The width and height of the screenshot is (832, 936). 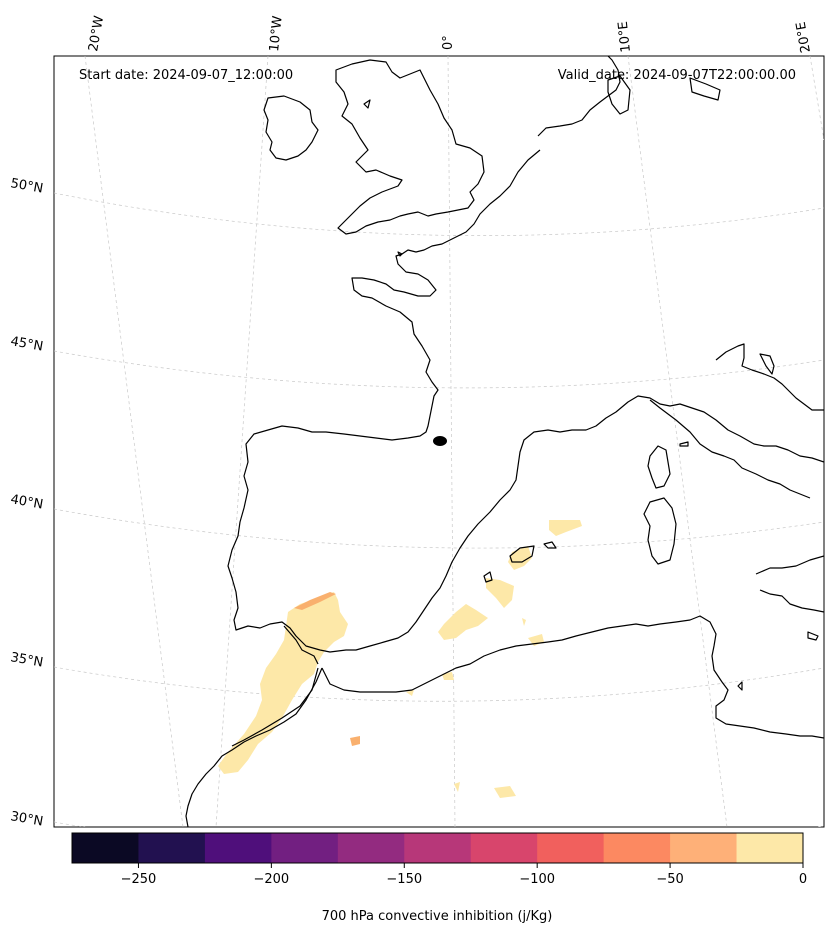 What do you see at coordinates (404, 879) in the screenshot?
I see `colorbar-tick-label: −150` at bounding box center [404, 879].